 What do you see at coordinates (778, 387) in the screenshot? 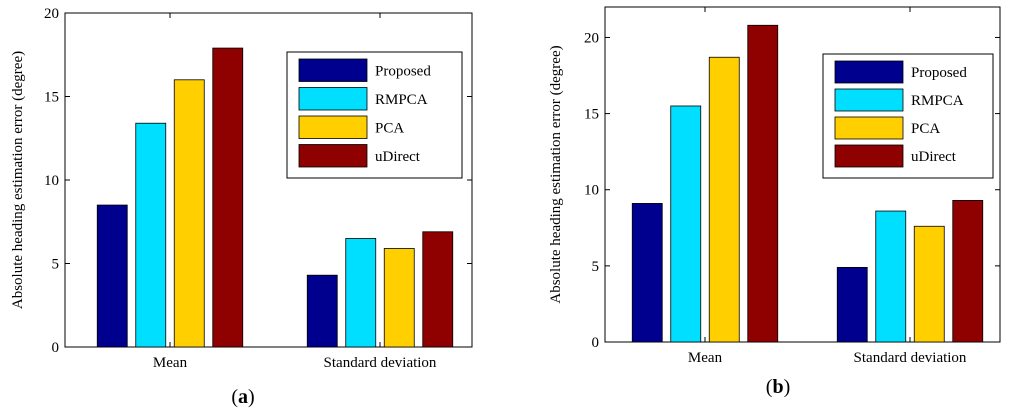
I see `panel-label: (b)` at bounding box center [778, 387].